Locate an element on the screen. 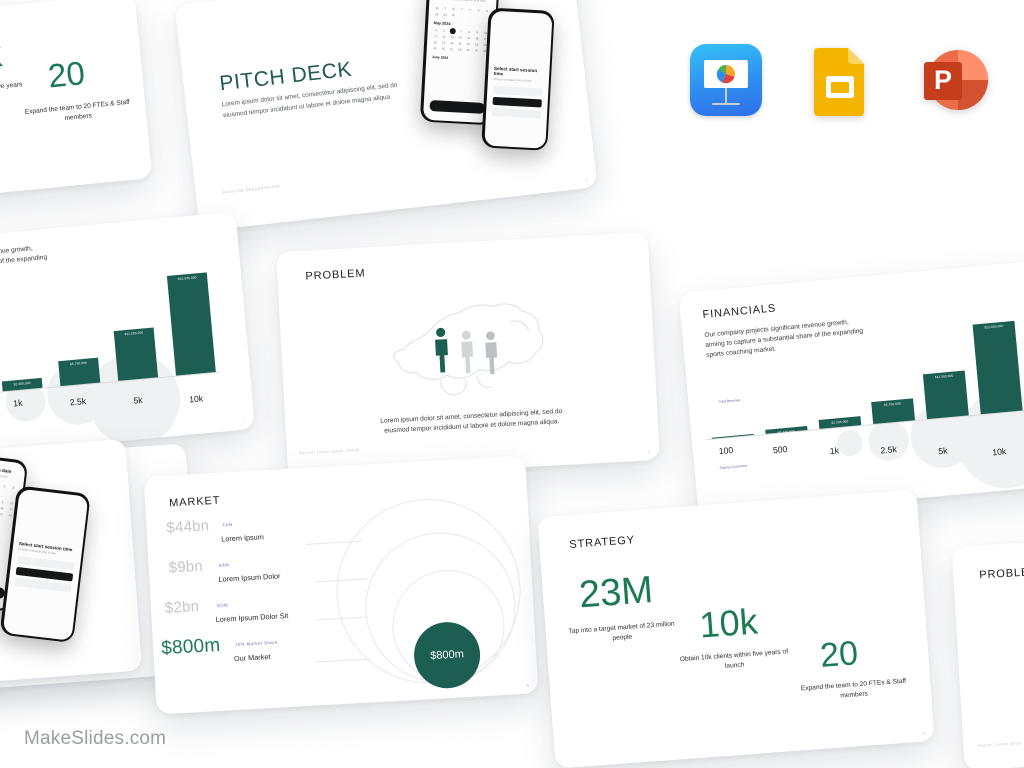  slide-page-number-strategy: 6 is located at coordinates (924, 733).